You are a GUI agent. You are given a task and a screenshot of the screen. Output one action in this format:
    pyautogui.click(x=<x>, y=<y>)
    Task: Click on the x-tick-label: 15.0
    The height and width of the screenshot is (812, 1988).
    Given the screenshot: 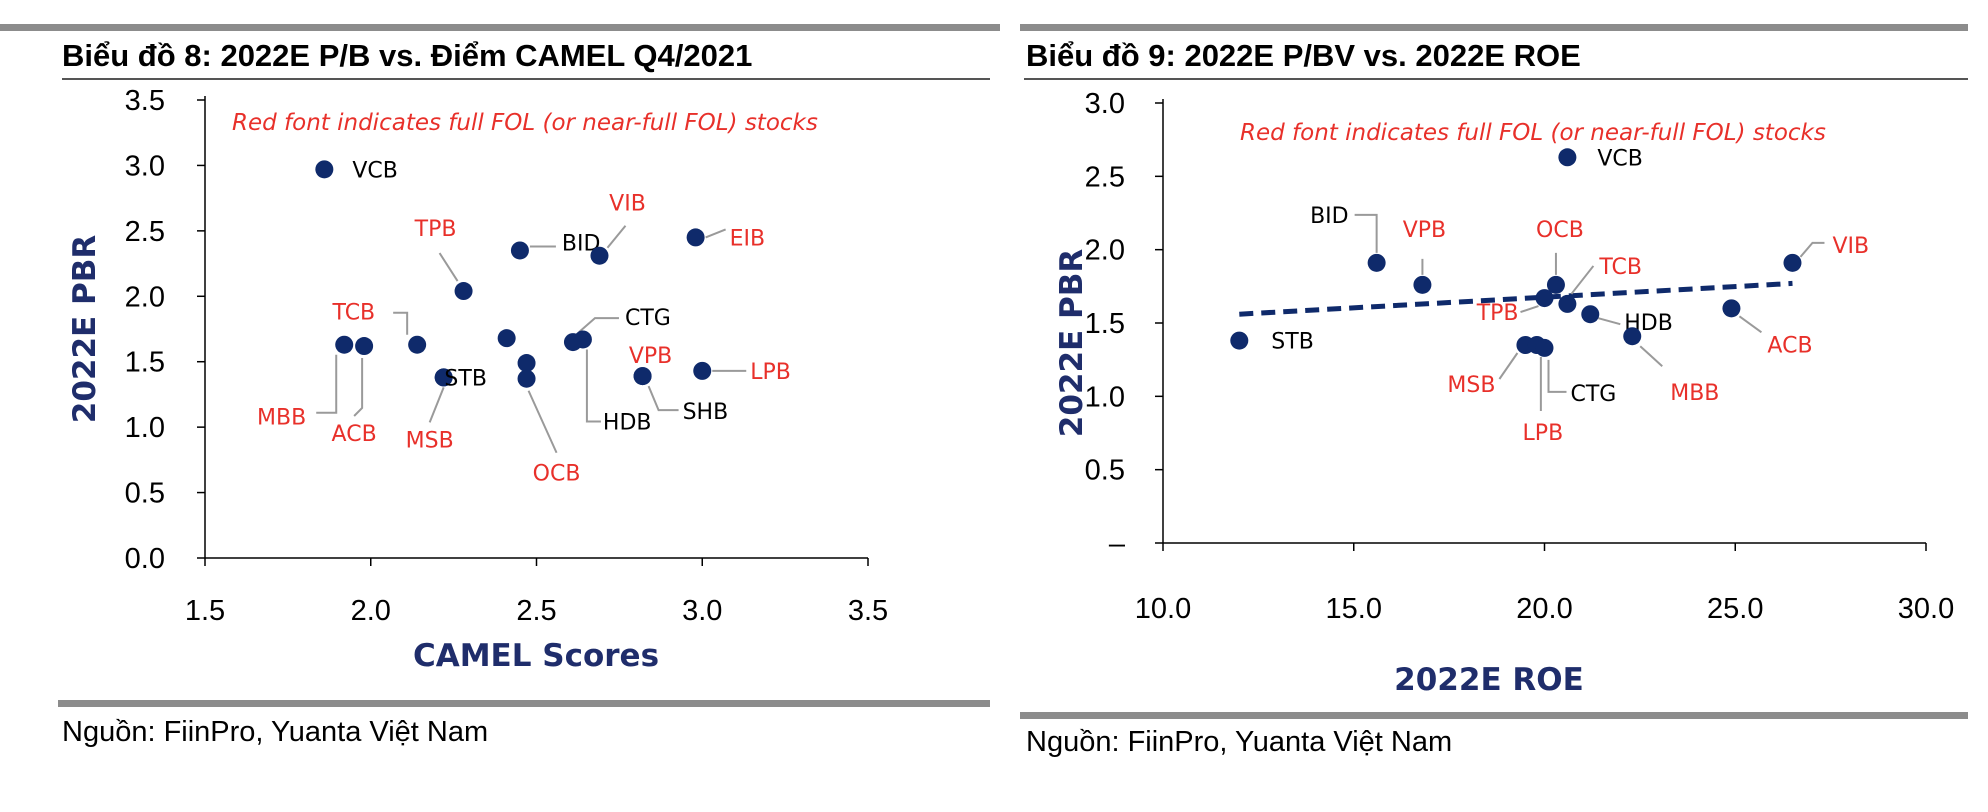 What is the action you would take?
    pyautogui.click(x=1354, y=609)
    